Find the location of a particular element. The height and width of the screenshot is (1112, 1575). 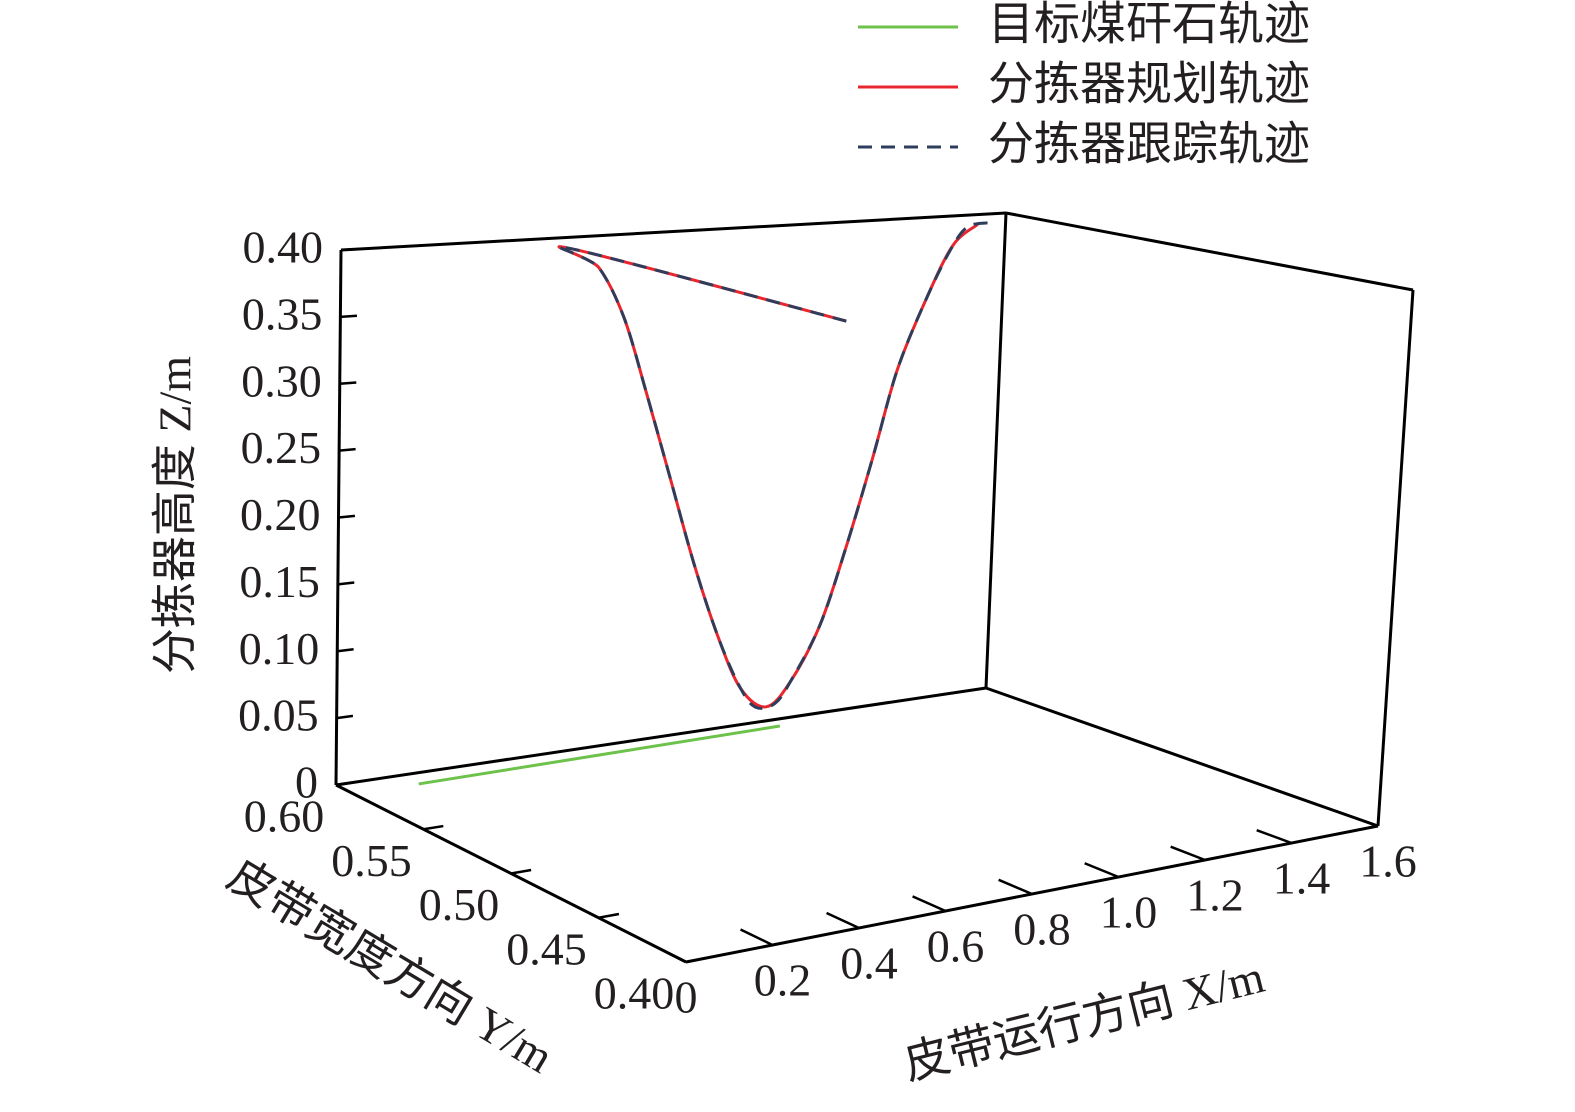

x-axis-label: 皮带运行方向 X/m is located at coordinates (1083, 1020).